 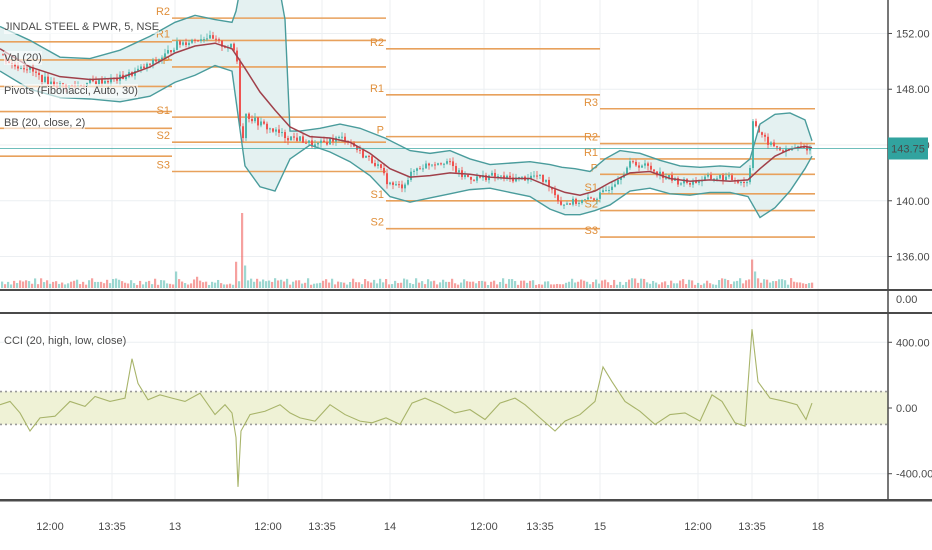 I want to click on legend-cci: CCI (20, high, low, close), so click(x=65, y=341).